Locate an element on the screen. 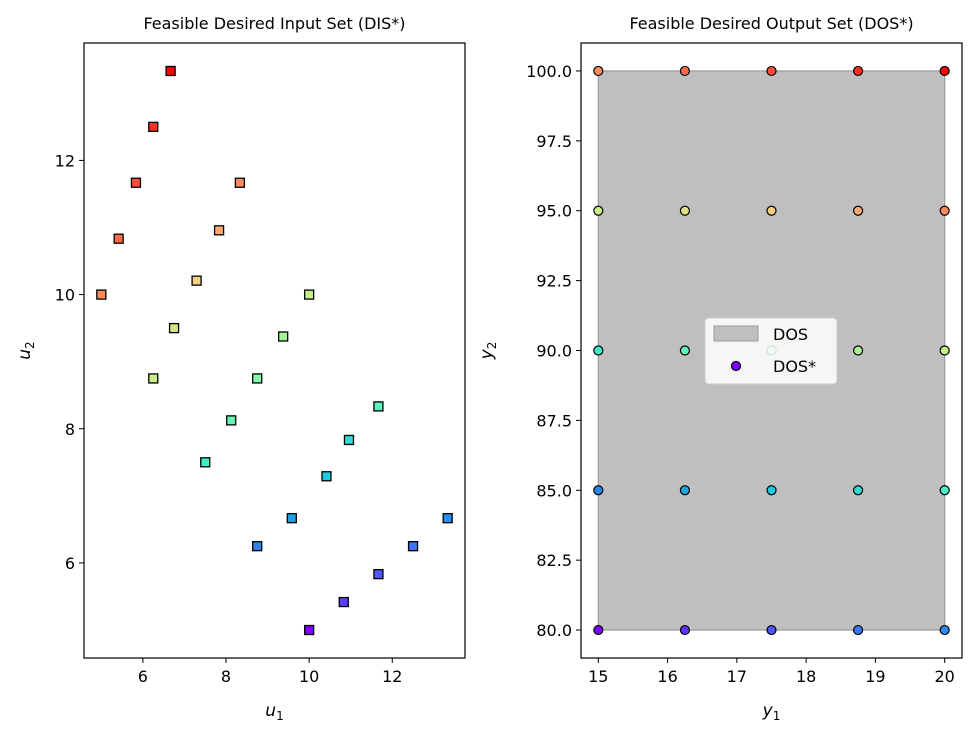 This screenshot has width=977, height=737. input-y-ticks: 6 8 10 12 is located at coordinates (69, 362).